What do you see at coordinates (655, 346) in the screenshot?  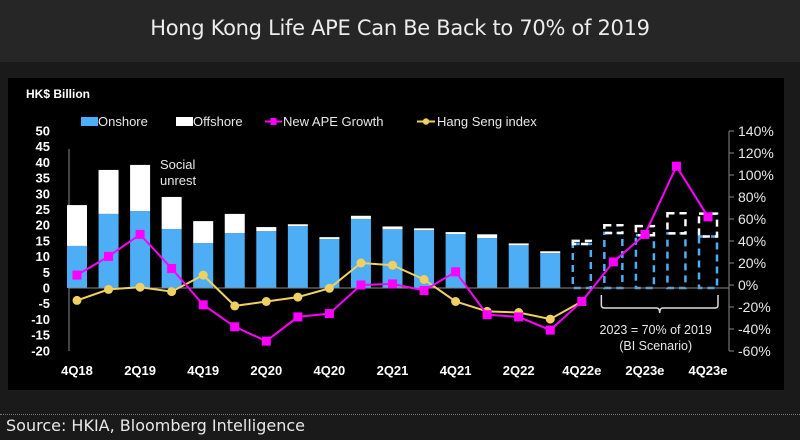 I see `annotation-2023-scenario-line2: (BI Scenario)` at bounding box center [655, 346].